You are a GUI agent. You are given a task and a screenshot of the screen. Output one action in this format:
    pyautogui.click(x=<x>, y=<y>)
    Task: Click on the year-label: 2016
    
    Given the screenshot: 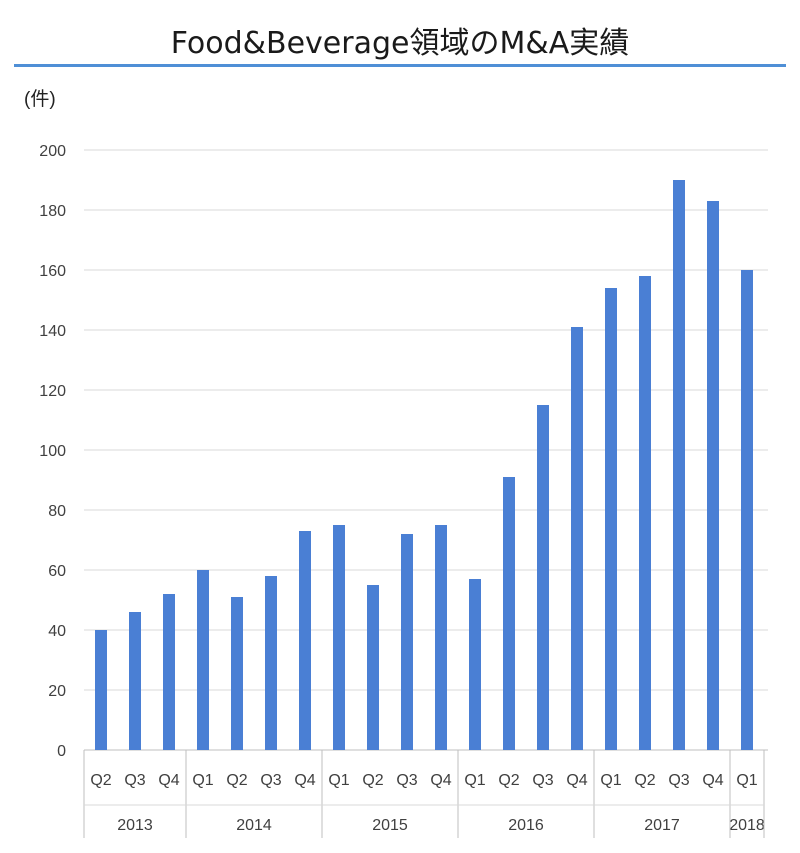 What is the action you would take?
    pyautogui.click(x=526, y=825)
    